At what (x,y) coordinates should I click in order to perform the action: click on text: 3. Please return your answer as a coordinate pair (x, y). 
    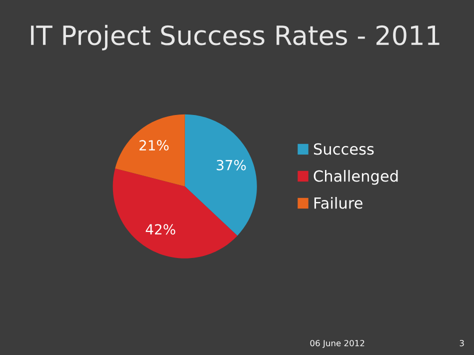
    Looking at the image, I should click on (462, 343).